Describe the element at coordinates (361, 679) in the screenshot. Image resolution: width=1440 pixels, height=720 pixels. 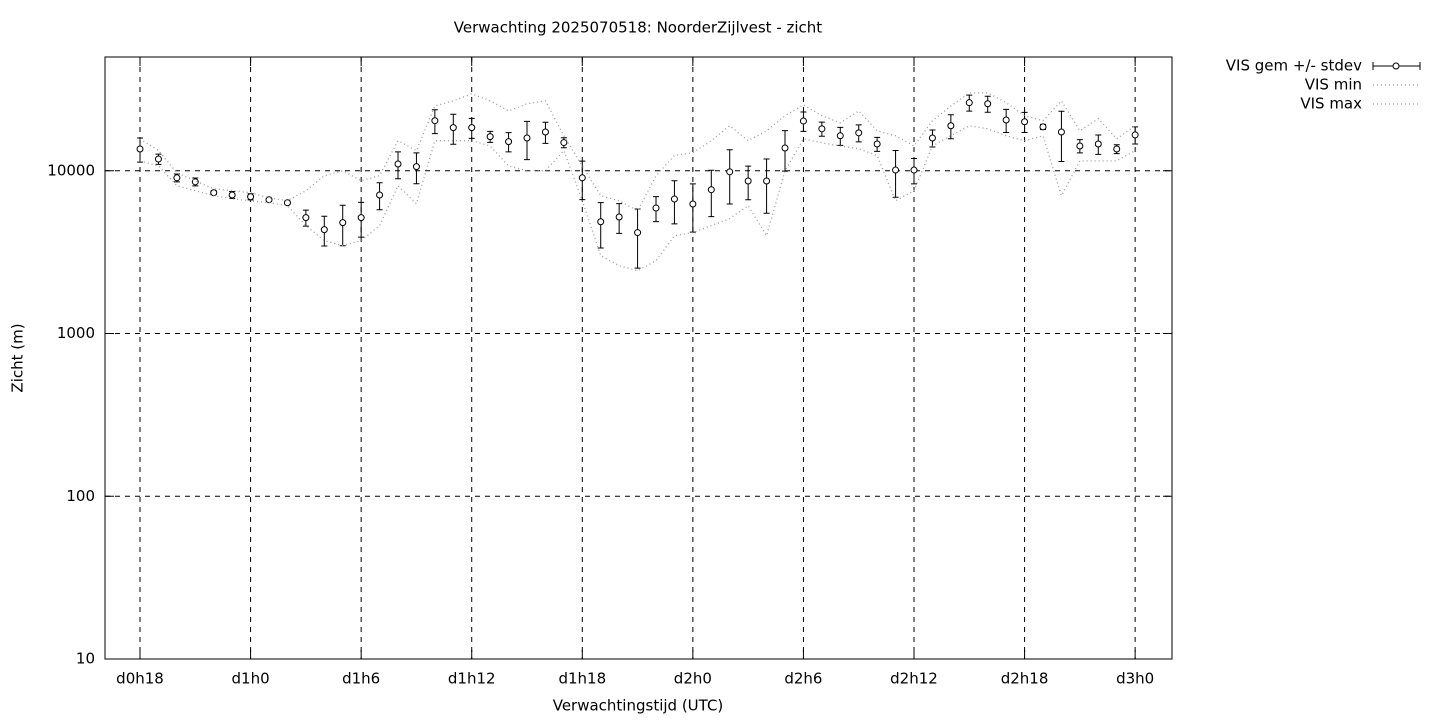
I see `x-tick-label: d1h6` at that location.